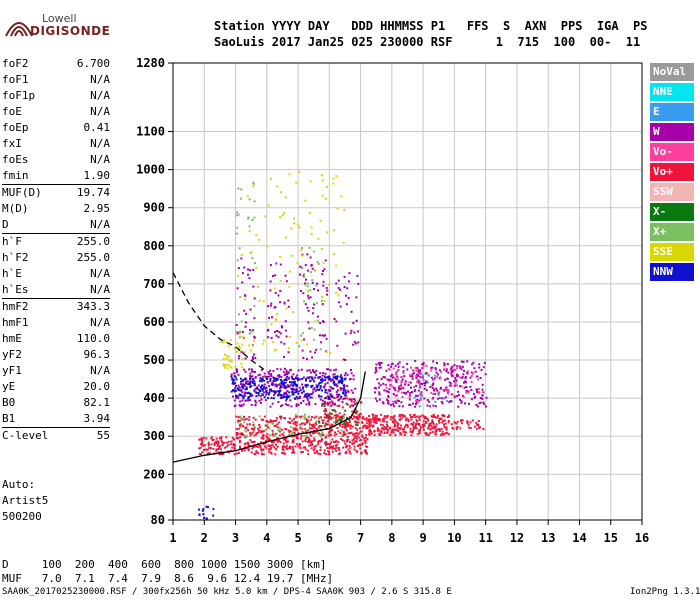  Describe the element at coordinates (204, 538) in the screenshot. I see `x-tick-label: 2` at that location.